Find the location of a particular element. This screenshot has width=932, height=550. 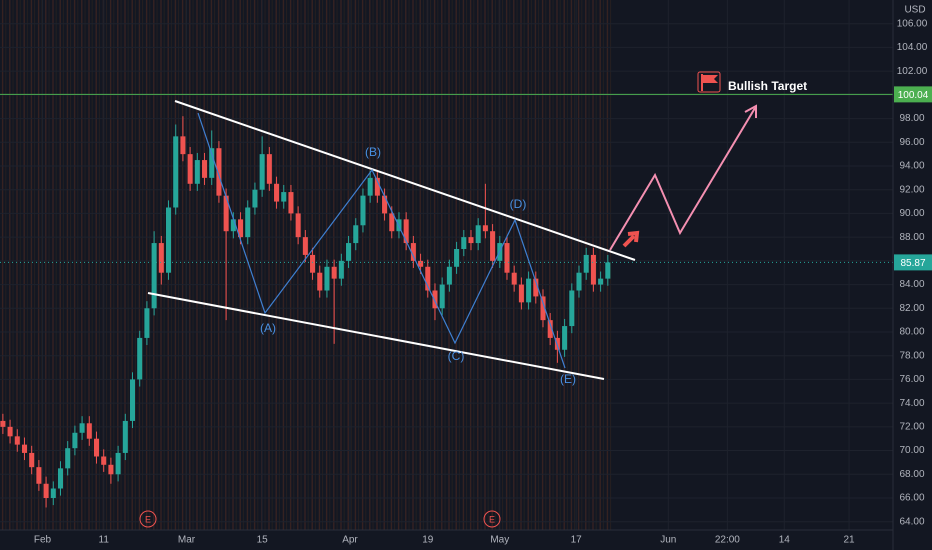

price-axis is located at coordinates (912, 275).